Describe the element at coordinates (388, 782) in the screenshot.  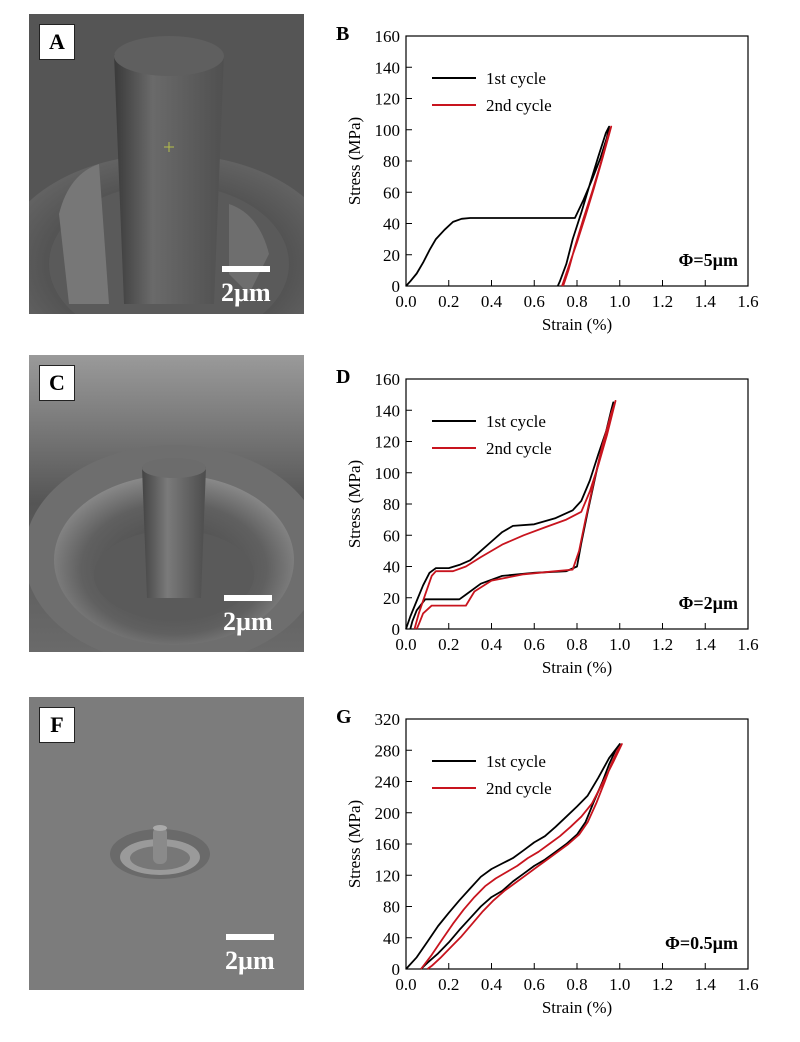
I see `y-tick-label: 240` at that location.